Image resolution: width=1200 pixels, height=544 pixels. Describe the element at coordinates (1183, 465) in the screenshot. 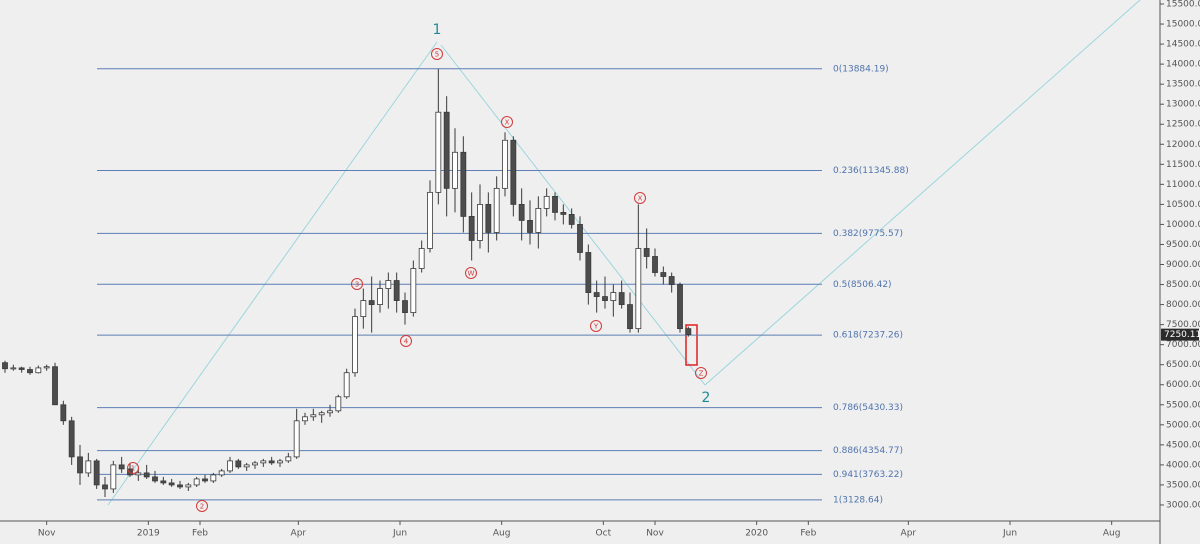

I see `y-tick-label: 4000.00` at that location.